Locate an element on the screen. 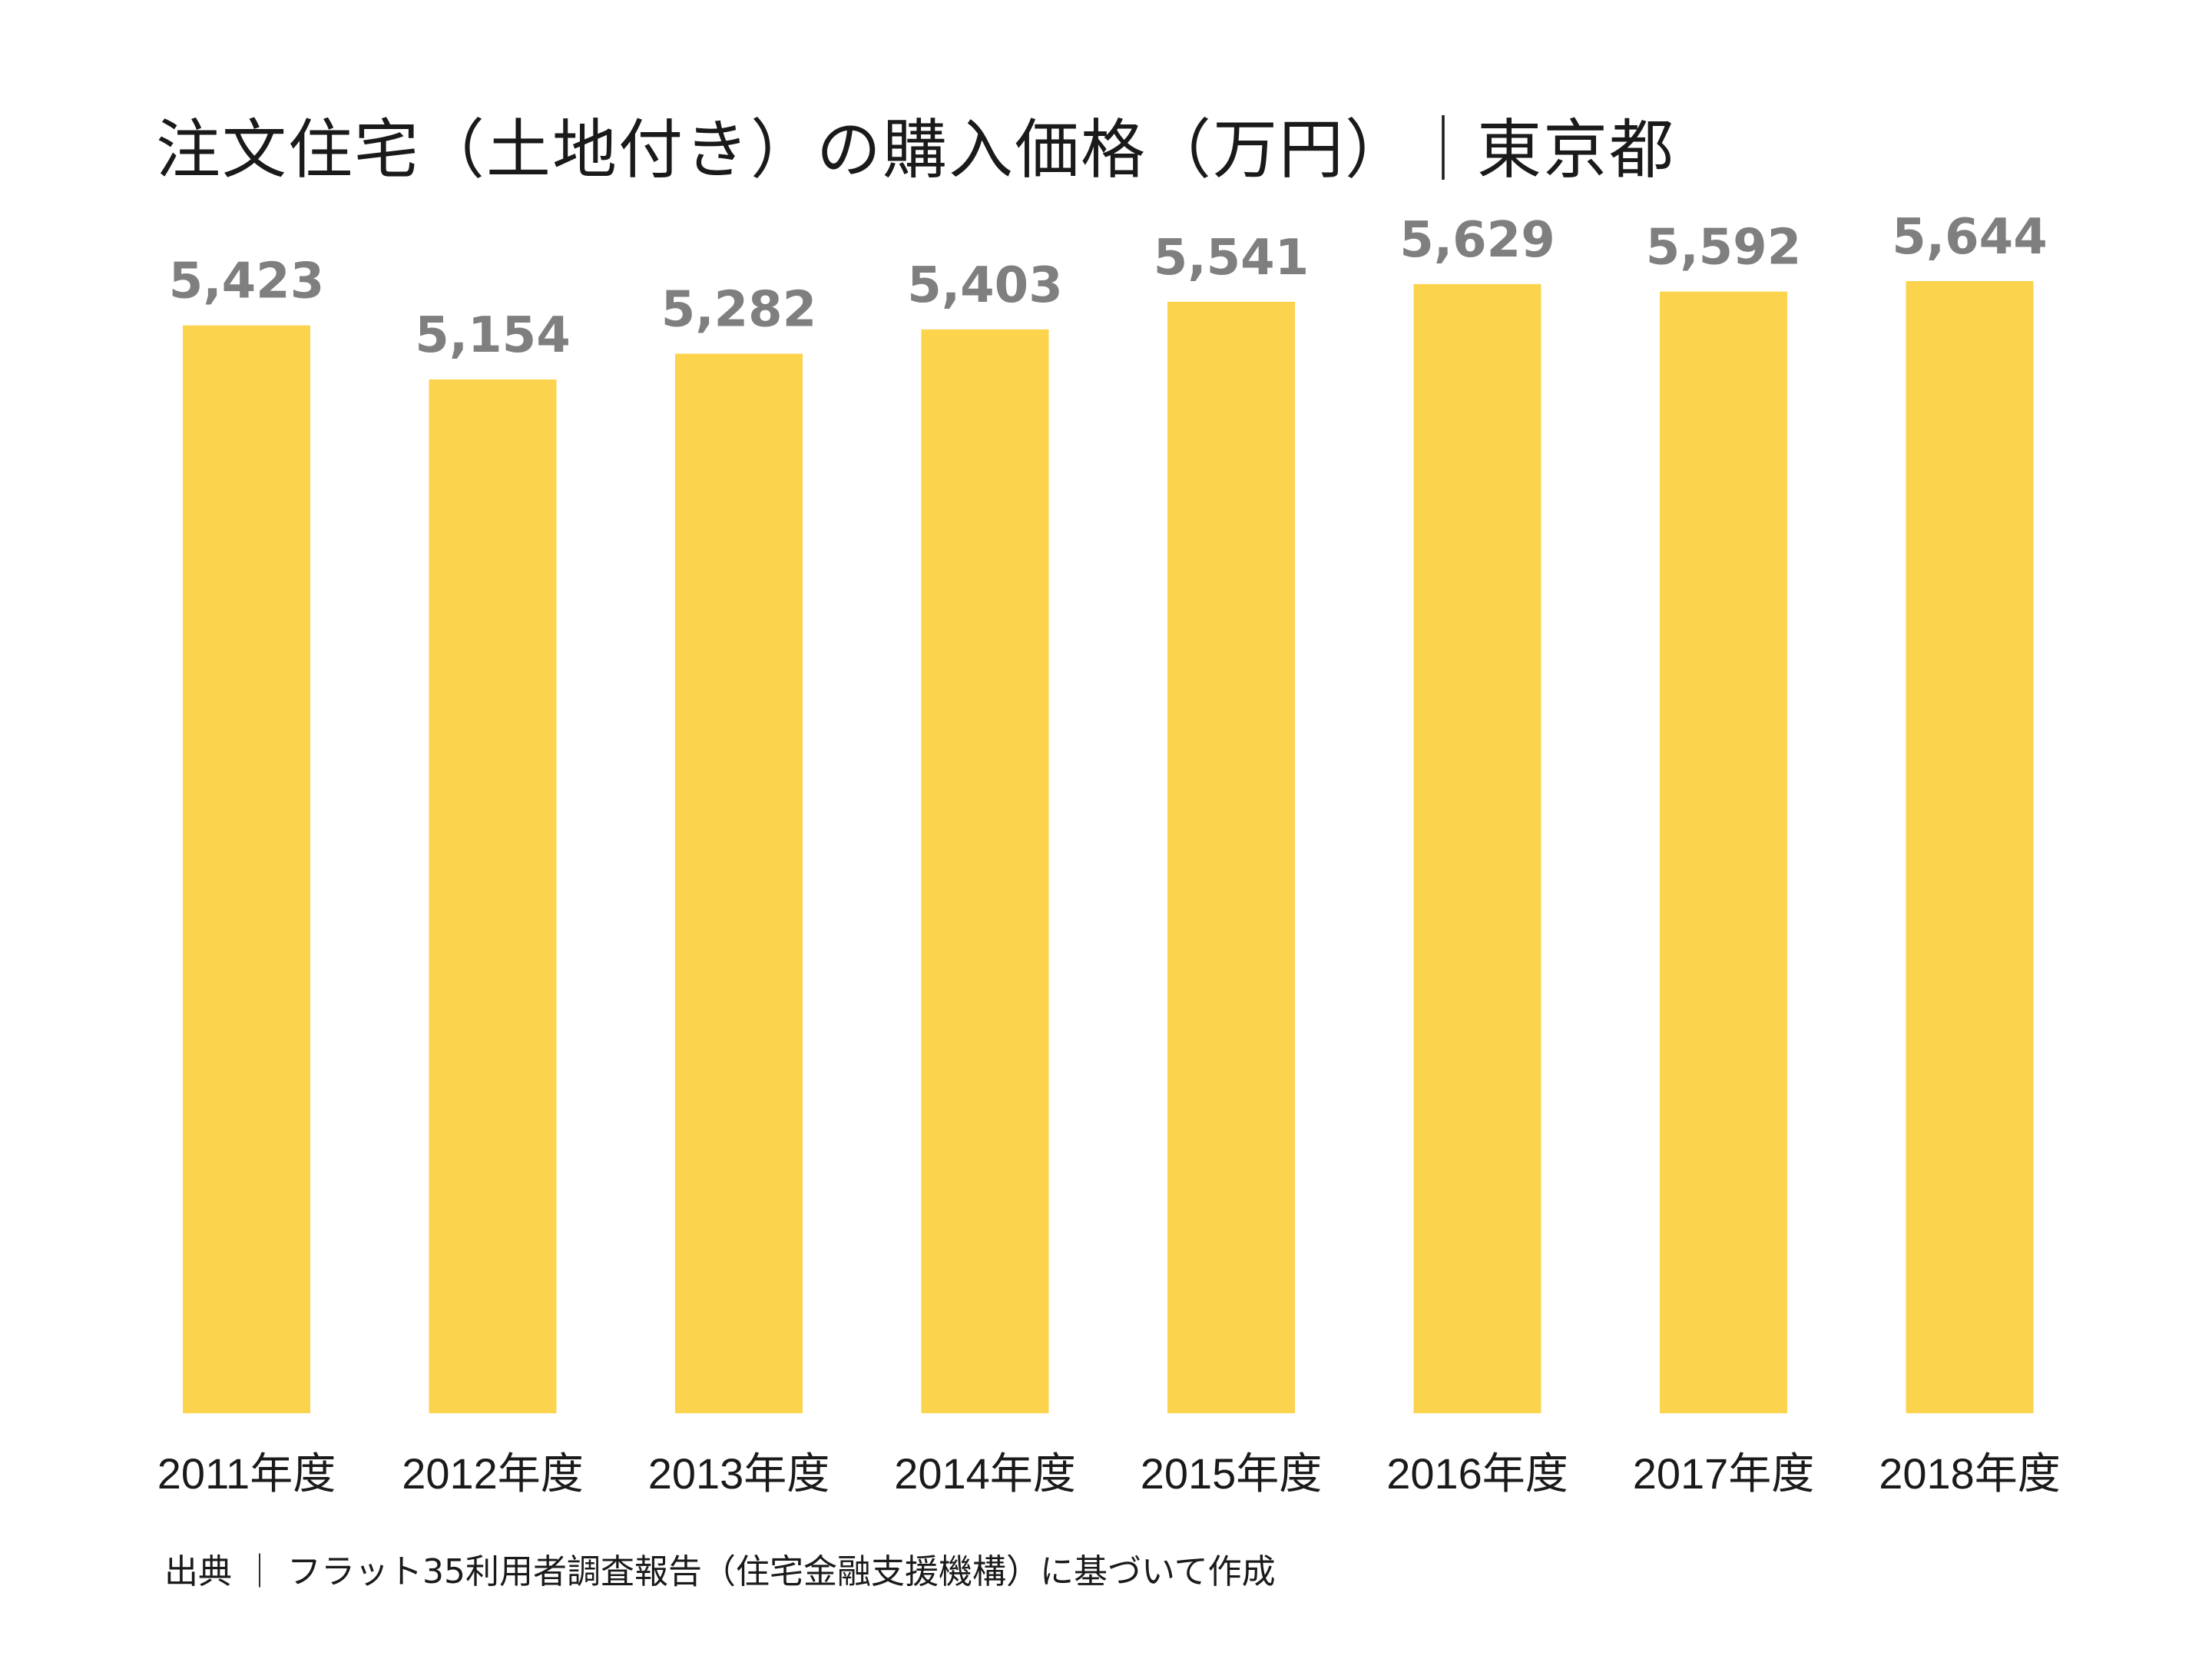 This screenshot has width=2212, height=1659. category-label: 2014年度 is located at coordinates (985, 1474).